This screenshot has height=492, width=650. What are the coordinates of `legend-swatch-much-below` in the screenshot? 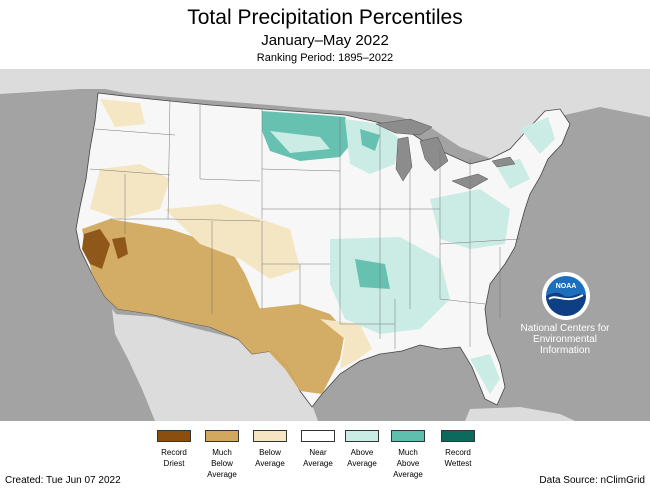 It's located at (222, 436).